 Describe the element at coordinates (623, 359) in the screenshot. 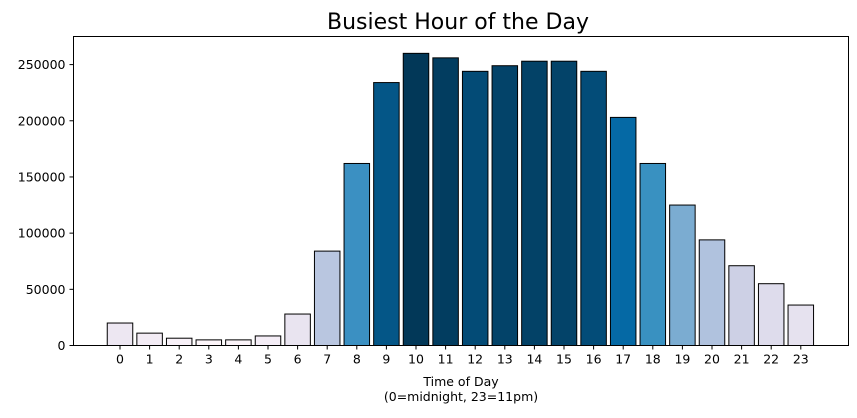

I see `x-tick-label: 17` at that location.